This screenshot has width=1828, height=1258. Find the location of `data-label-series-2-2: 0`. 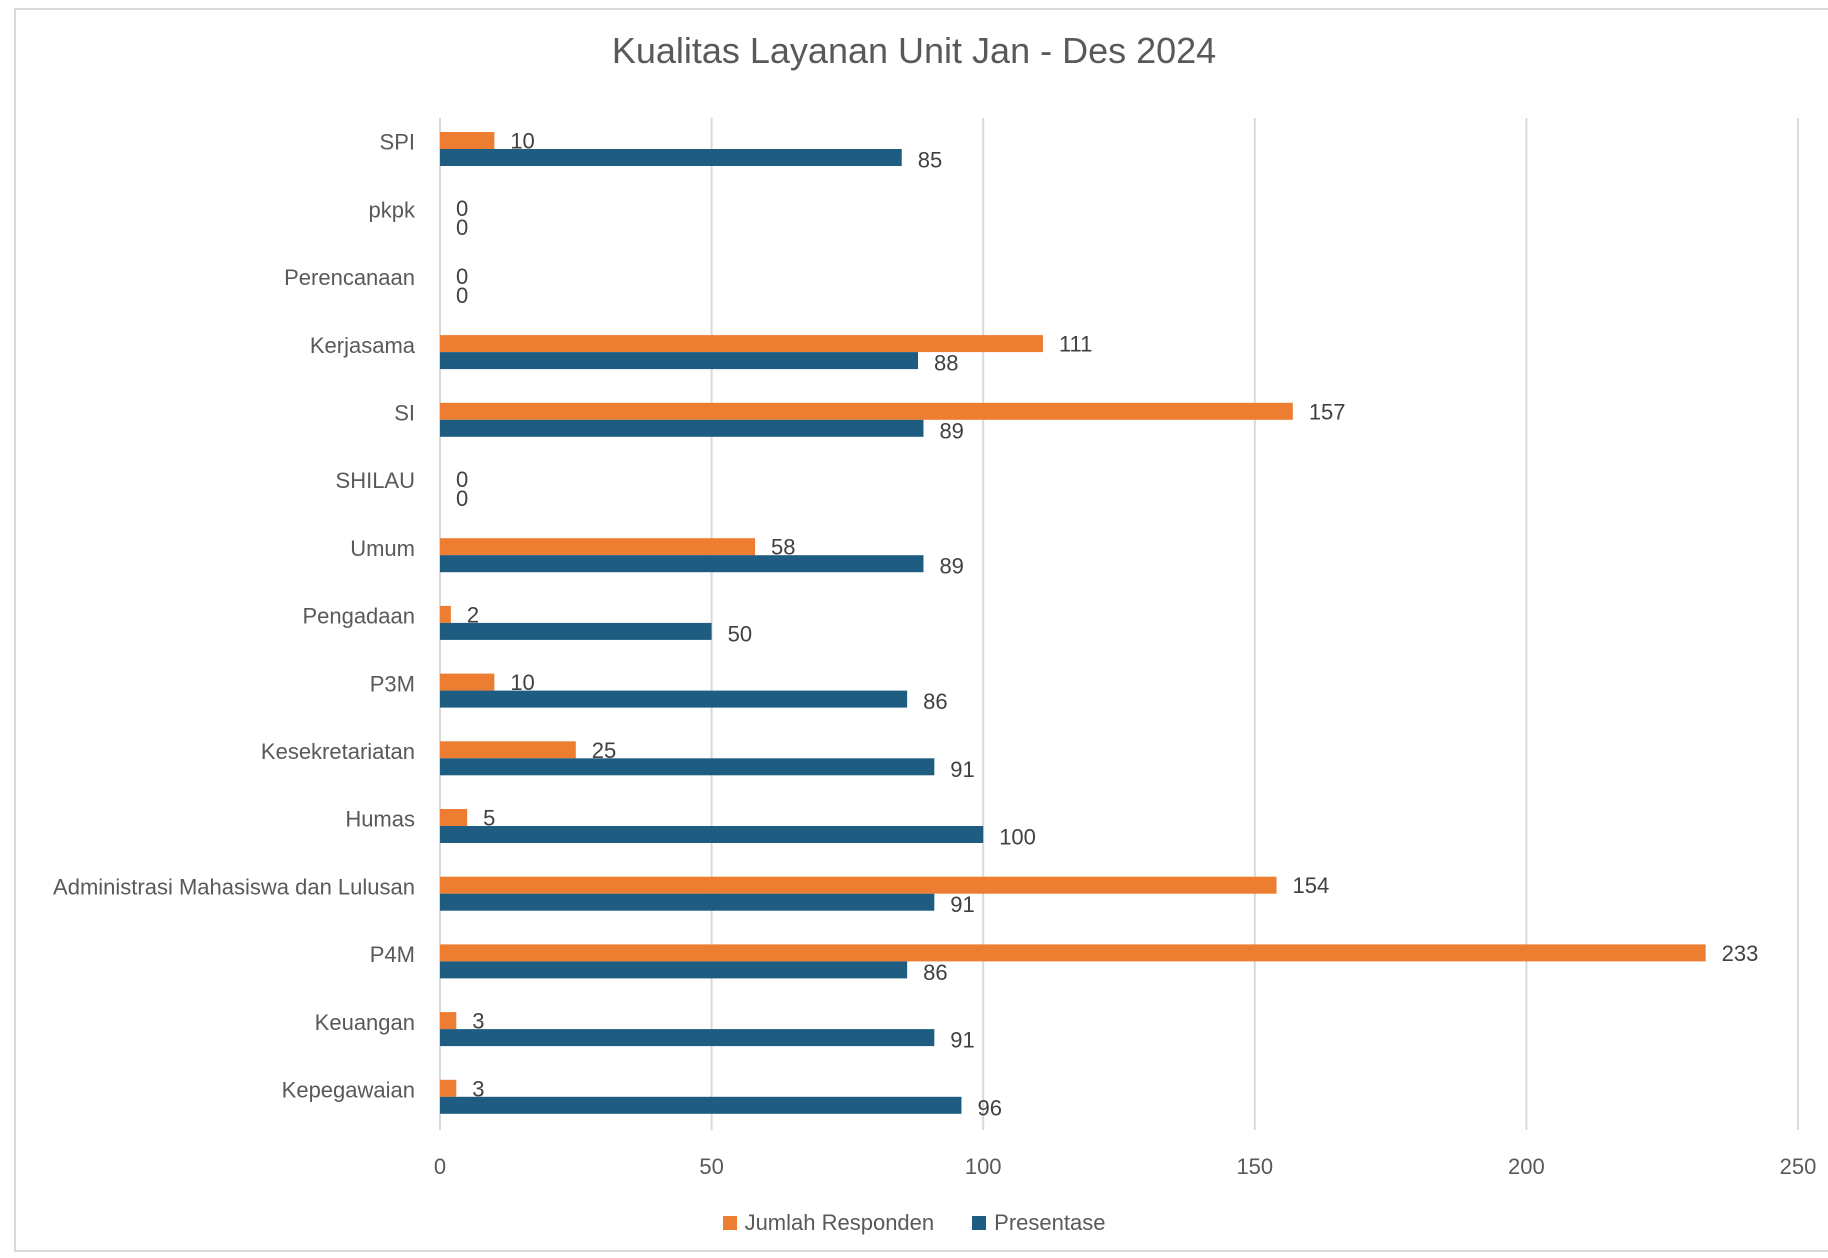

data-label-series-2-2: 0 is located at coordinates (462, 295).